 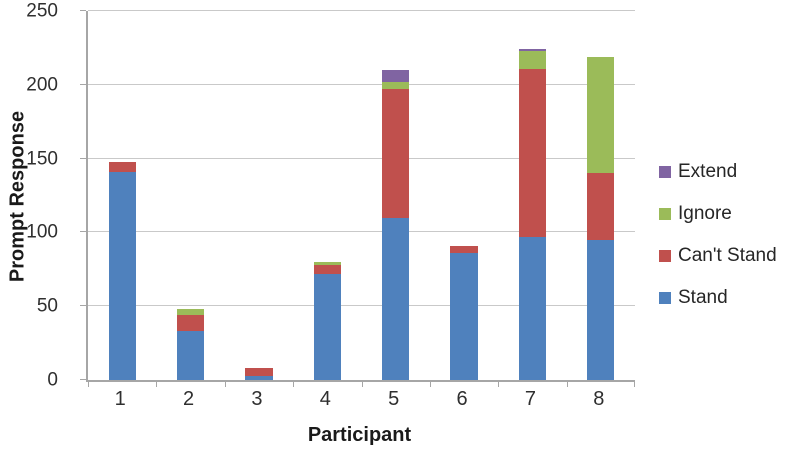 What do you see at coordinates (325, 399) in the screenshot?
I see `x-tick-label: 4` at bounding box center [325, 399].